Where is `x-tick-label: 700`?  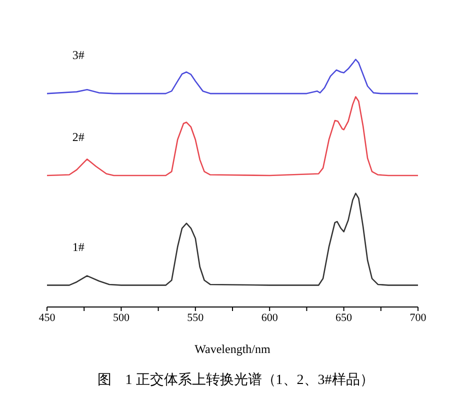
x-tick-label: 700 is located at coordinates (418, 318).